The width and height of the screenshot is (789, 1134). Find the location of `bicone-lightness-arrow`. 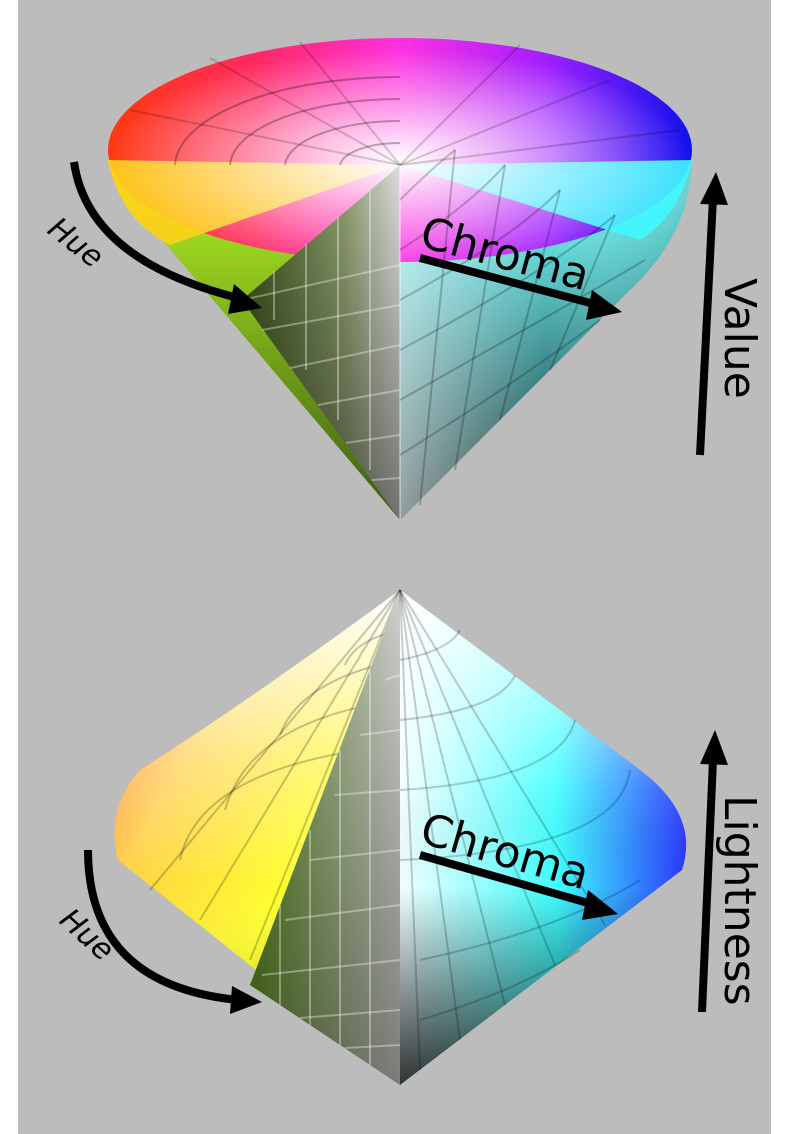

bicone-lightness-arrow is located at coordinates (707, 886).